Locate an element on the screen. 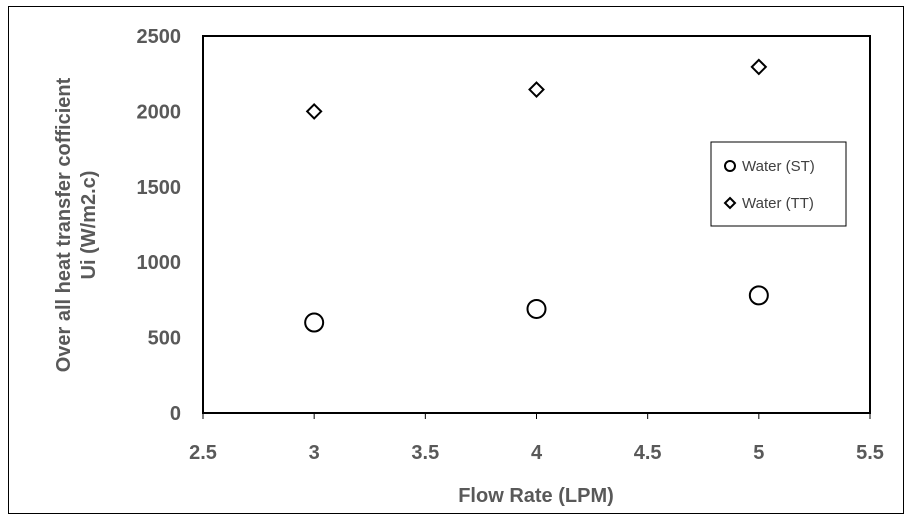  x-tick-label: 4 is located at coordinates (537, 453).